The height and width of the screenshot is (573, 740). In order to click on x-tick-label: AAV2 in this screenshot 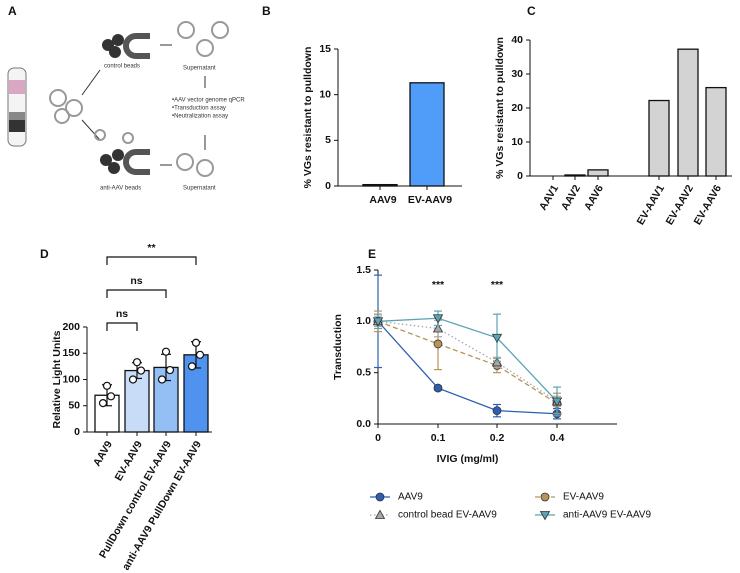, I will do `click(571, 198)`.